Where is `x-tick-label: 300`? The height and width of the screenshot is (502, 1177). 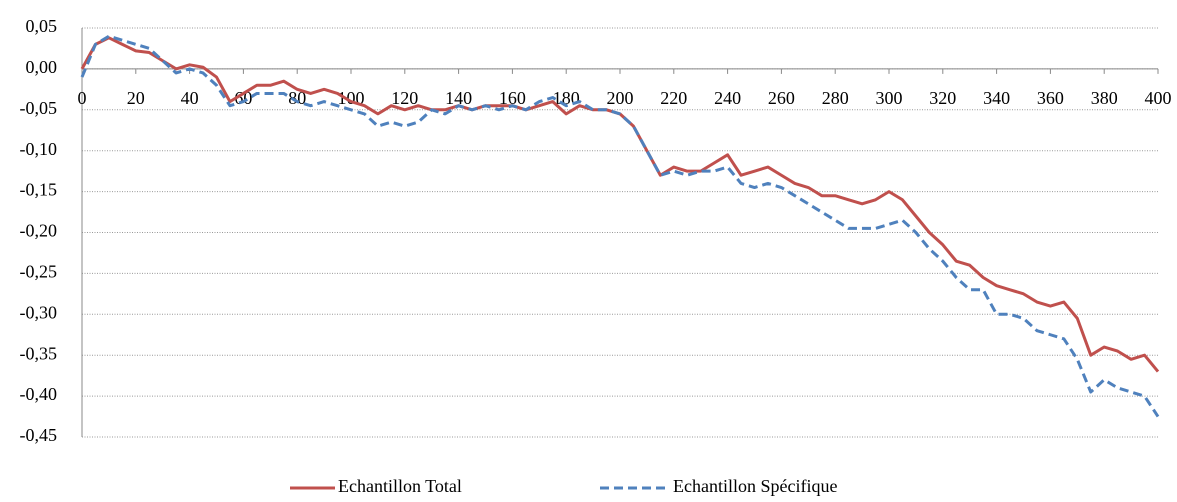 x-tick-label: 300 is located at coordinates (889, 98).